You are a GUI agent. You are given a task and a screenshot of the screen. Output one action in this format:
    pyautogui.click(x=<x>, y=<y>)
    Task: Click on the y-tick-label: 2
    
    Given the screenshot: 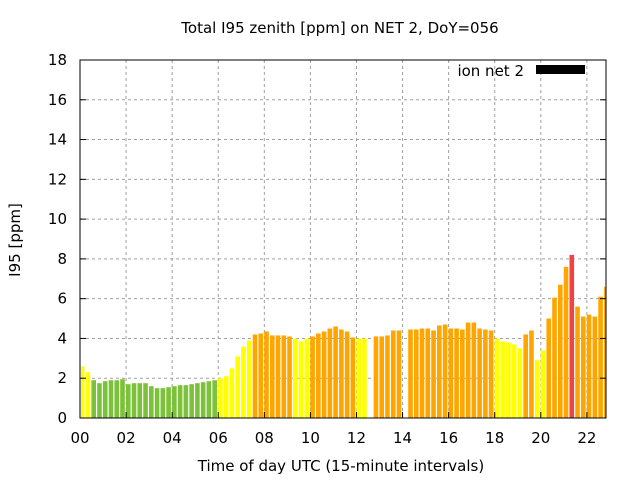 What is the action you would take?
    pyautogui.click(x=62, y=378)
    